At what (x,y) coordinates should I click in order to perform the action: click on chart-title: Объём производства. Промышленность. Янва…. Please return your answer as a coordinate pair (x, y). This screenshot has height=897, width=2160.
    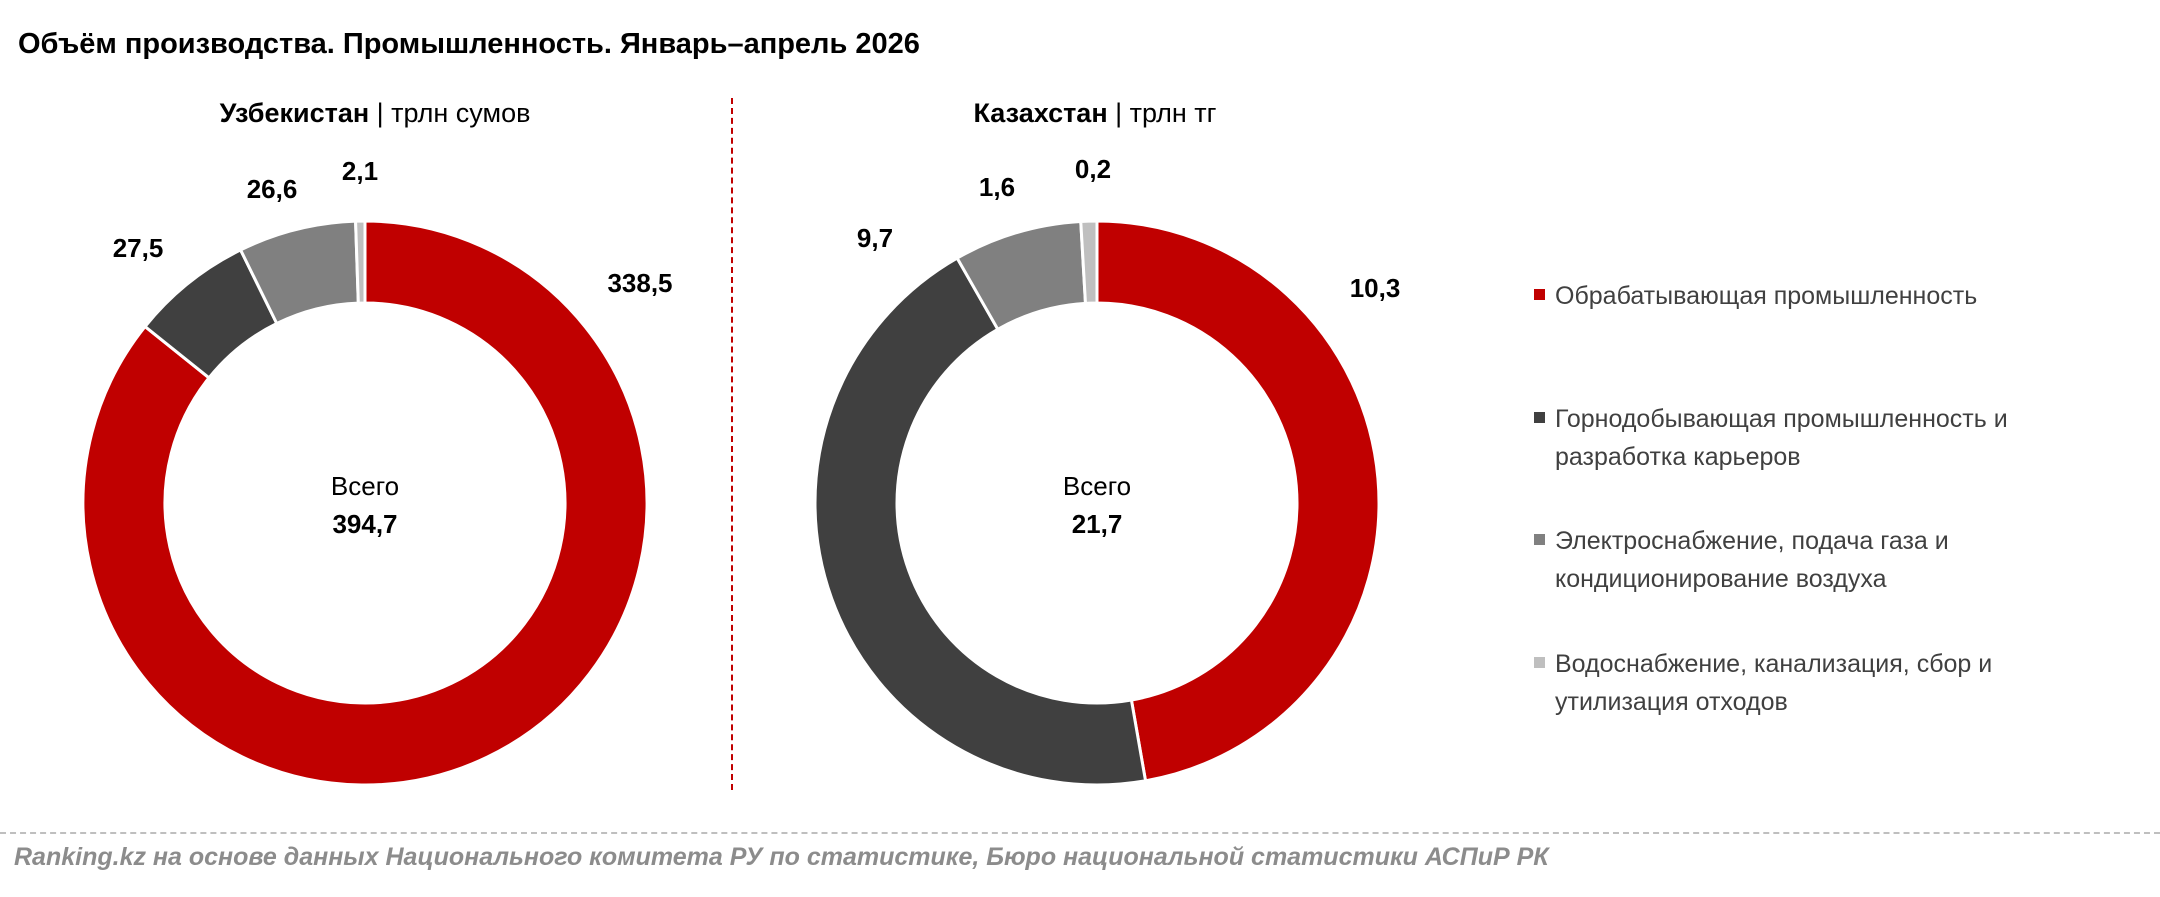
    Looking at the image, I should click on (469, 44).